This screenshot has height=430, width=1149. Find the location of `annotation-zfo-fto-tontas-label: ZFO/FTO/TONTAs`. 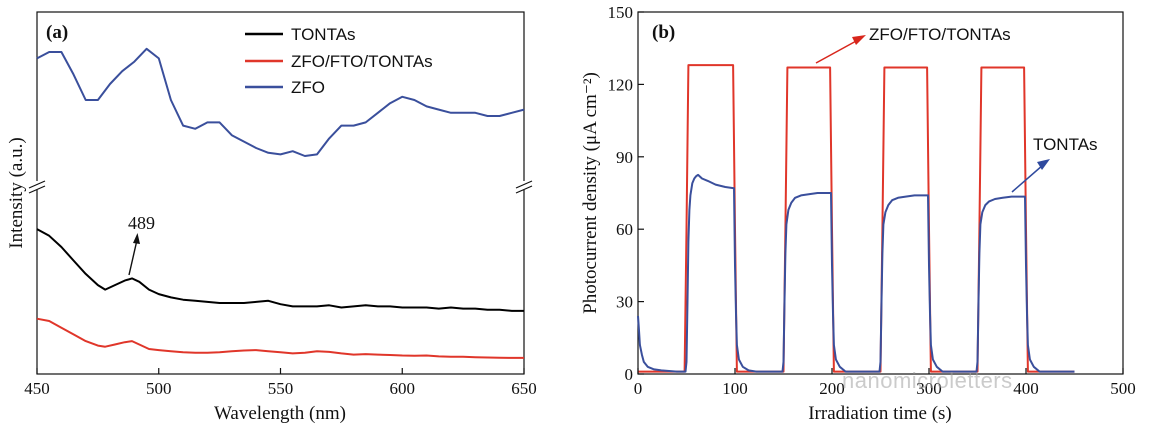

annotation-zfo-fto-tontas-label: ZFO/FTO/TONTAs is located at coordinates (940, 34).